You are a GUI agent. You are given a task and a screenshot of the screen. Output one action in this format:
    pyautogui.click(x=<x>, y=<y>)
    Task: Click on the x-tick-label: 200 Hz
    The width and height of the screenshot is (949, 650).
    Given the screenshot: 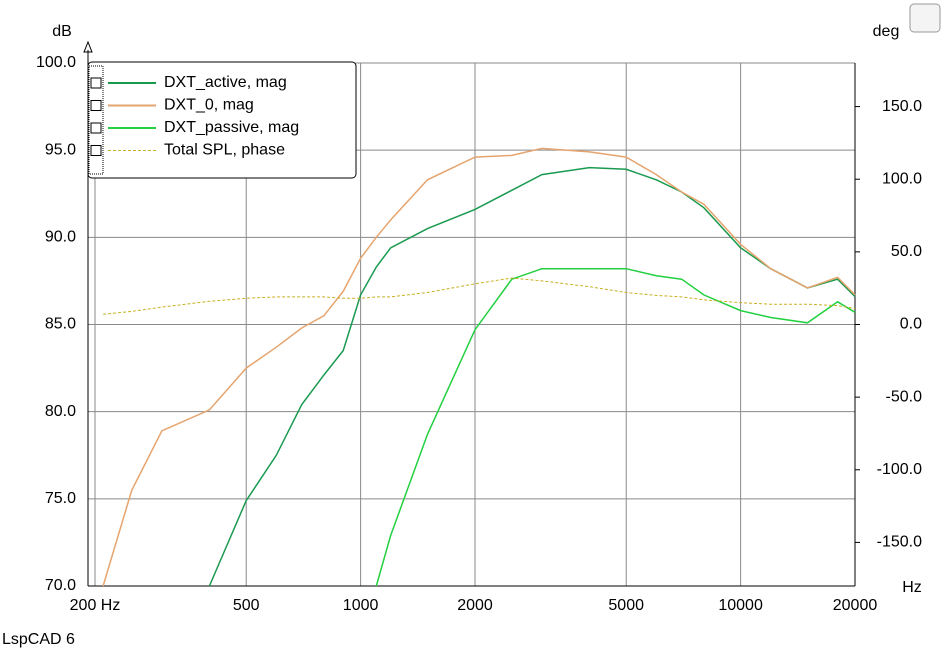 What is the action you would take?
    pyautogui.click(x=95, y=605)
    